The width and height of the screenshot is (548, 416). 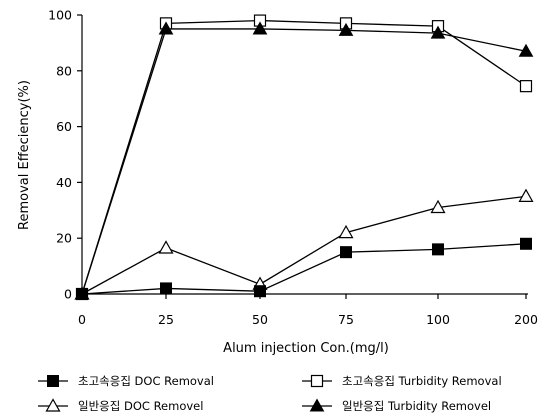 I want to click on series-2-point, so click(x=526, y=86).